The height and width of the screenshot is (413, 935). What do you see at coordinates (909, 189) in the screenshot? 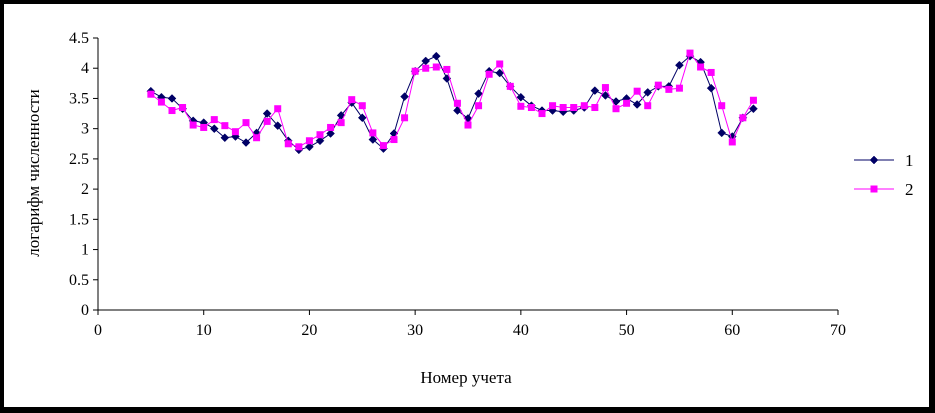
I see `legend-label: 2` at bounding box center [909, 189].